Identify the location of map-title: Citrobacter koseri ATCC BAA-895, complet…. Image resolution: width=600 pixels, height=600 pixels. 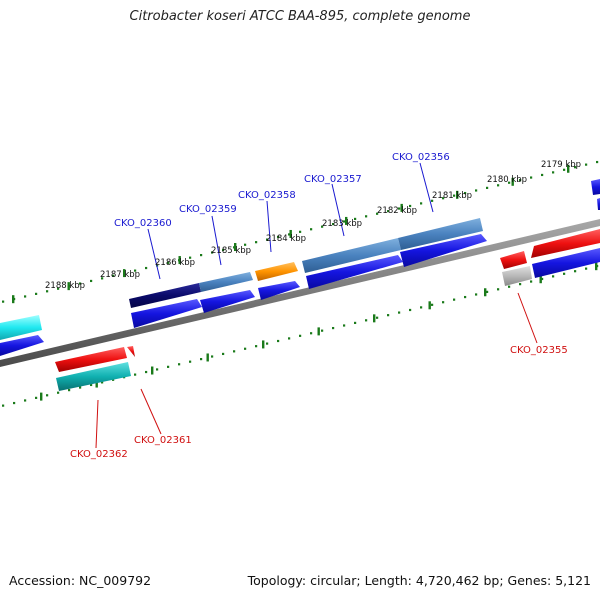
(300, 16).